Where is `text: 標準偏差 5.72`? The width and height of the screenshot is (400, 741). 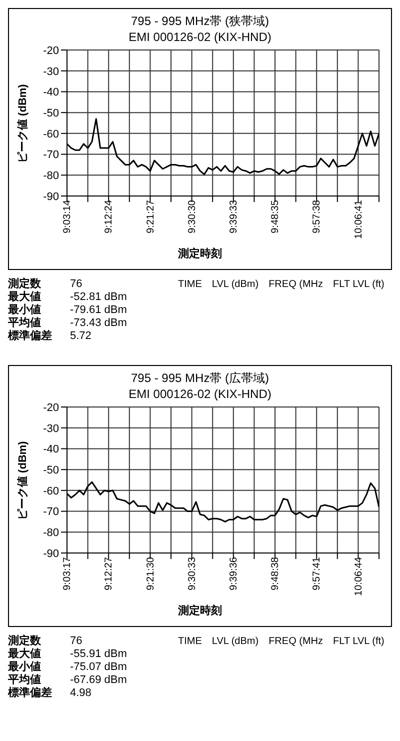
text: 標準偏差 5.72 is located at coordinates (50, 336).